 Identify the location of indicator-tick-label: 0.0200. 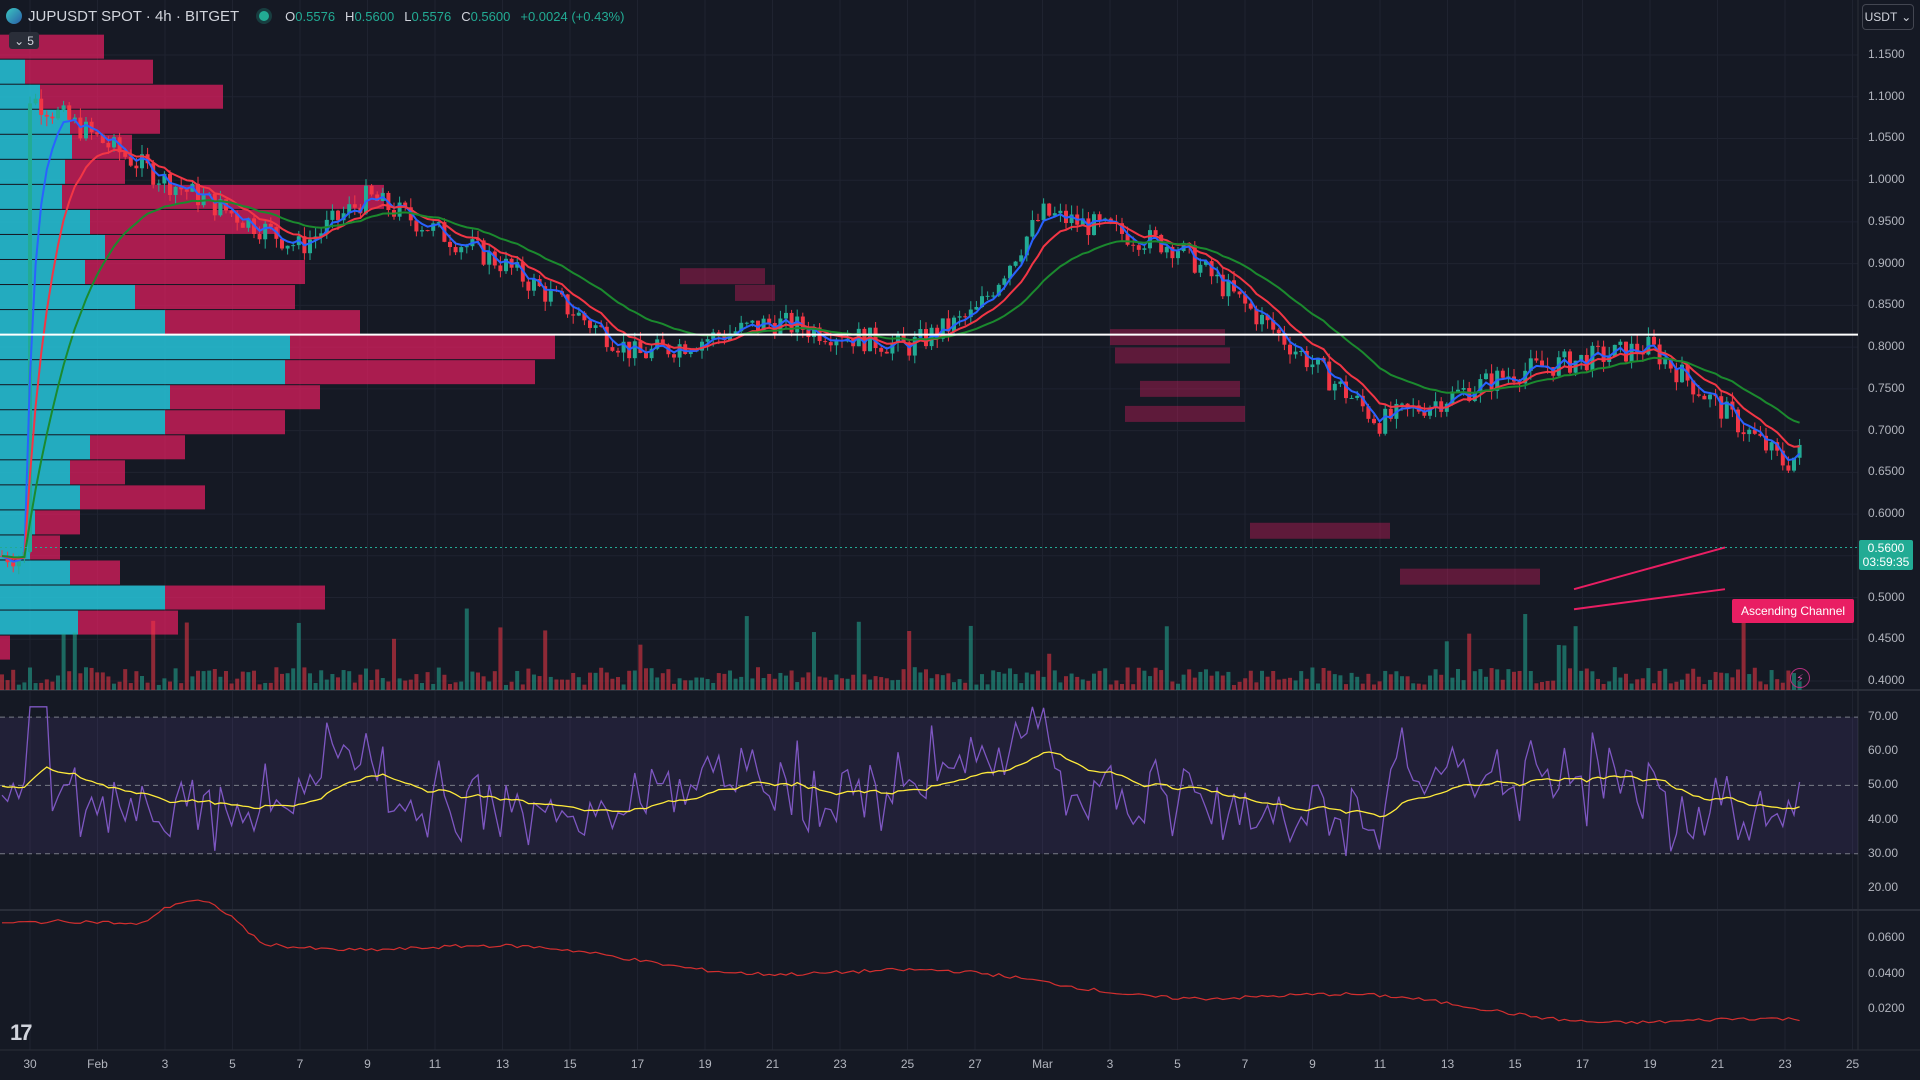
(1886, 1008).